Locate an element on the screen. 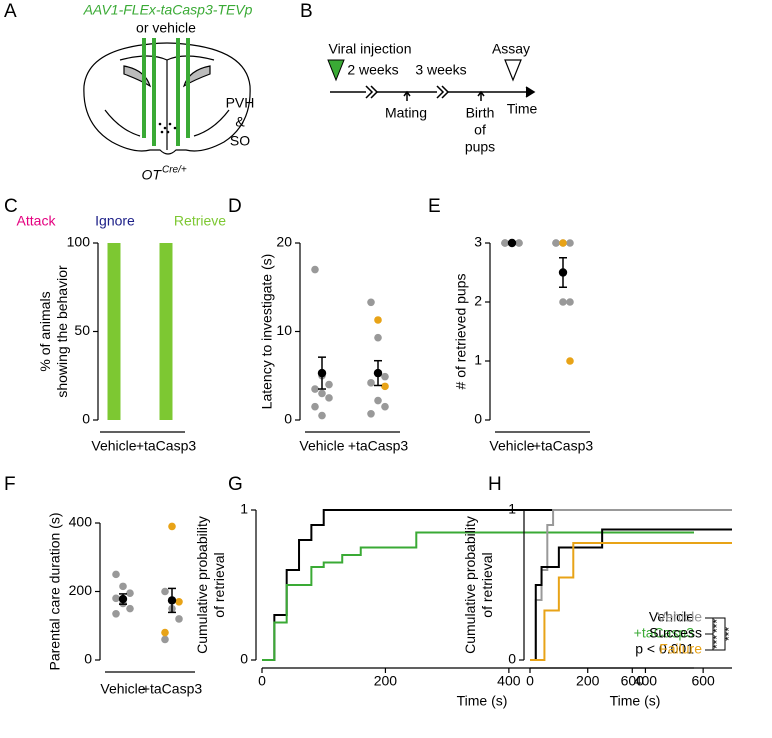 This screenshot has width=772, height=738. timeline-label: Viral injection is located at coordinates (369, 49).